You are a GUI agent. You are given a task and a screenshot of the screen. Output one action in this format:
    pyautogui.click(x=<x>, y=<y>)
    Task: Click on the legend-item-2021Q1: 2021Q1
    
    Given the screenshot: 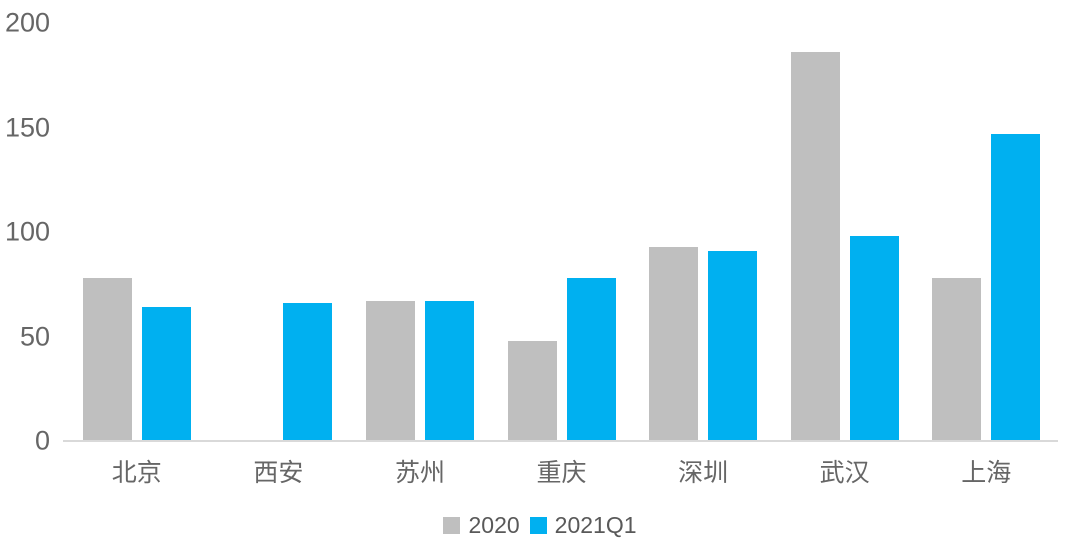 What is the action you would take?
    pyautogui.click(x=583, y=525)
    